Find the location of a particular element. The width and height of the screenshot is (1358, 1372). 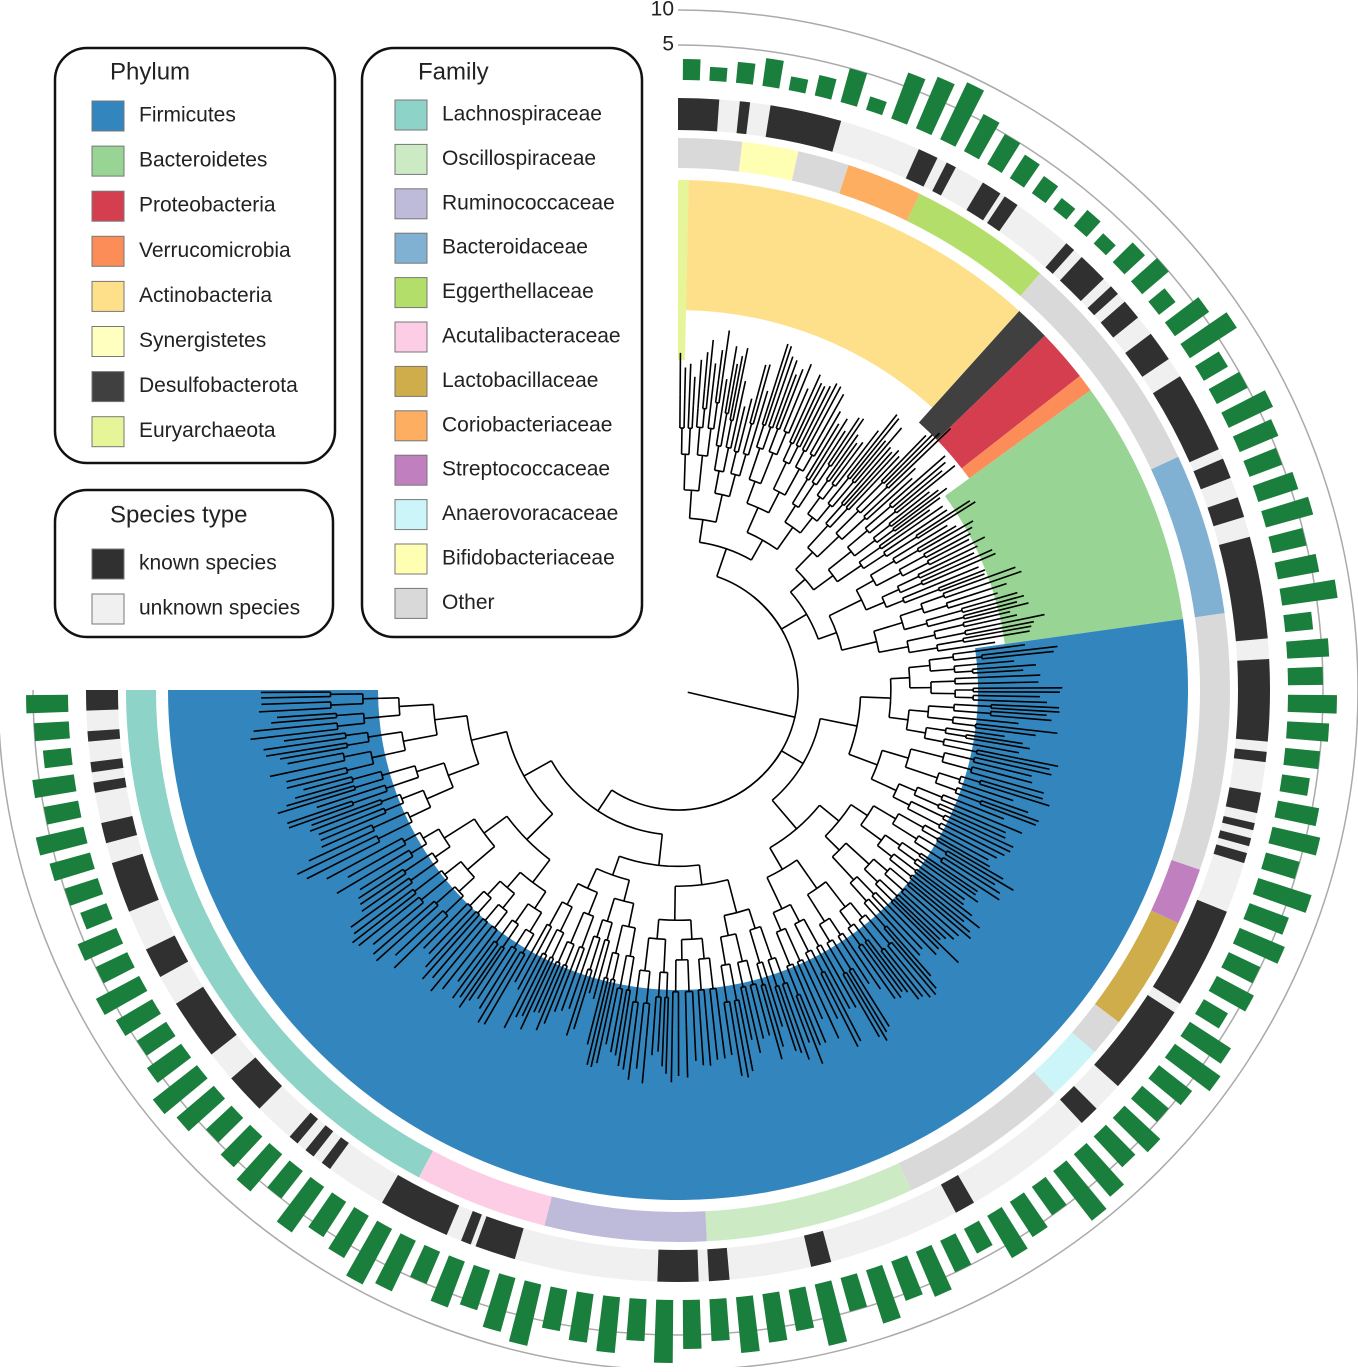

species-segment is located at coordinates (804, 128).